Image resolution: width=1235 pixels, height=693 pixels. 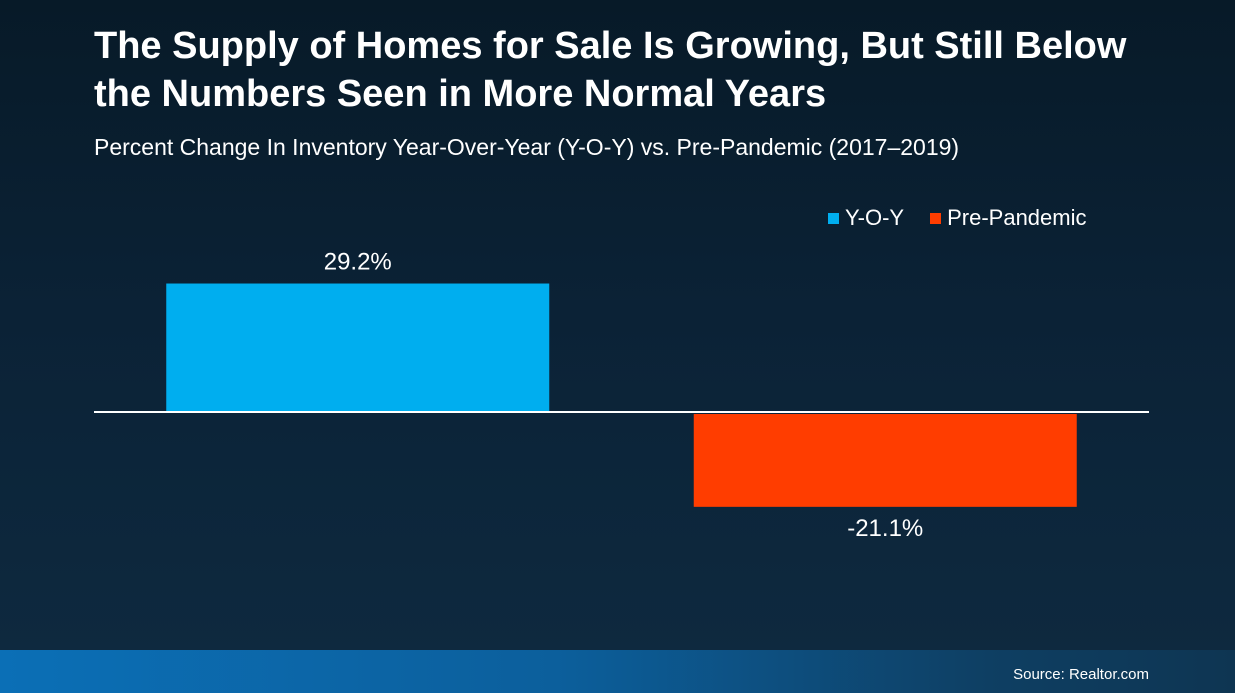 I want to click on footer-bar, so click(x=617, y=671).